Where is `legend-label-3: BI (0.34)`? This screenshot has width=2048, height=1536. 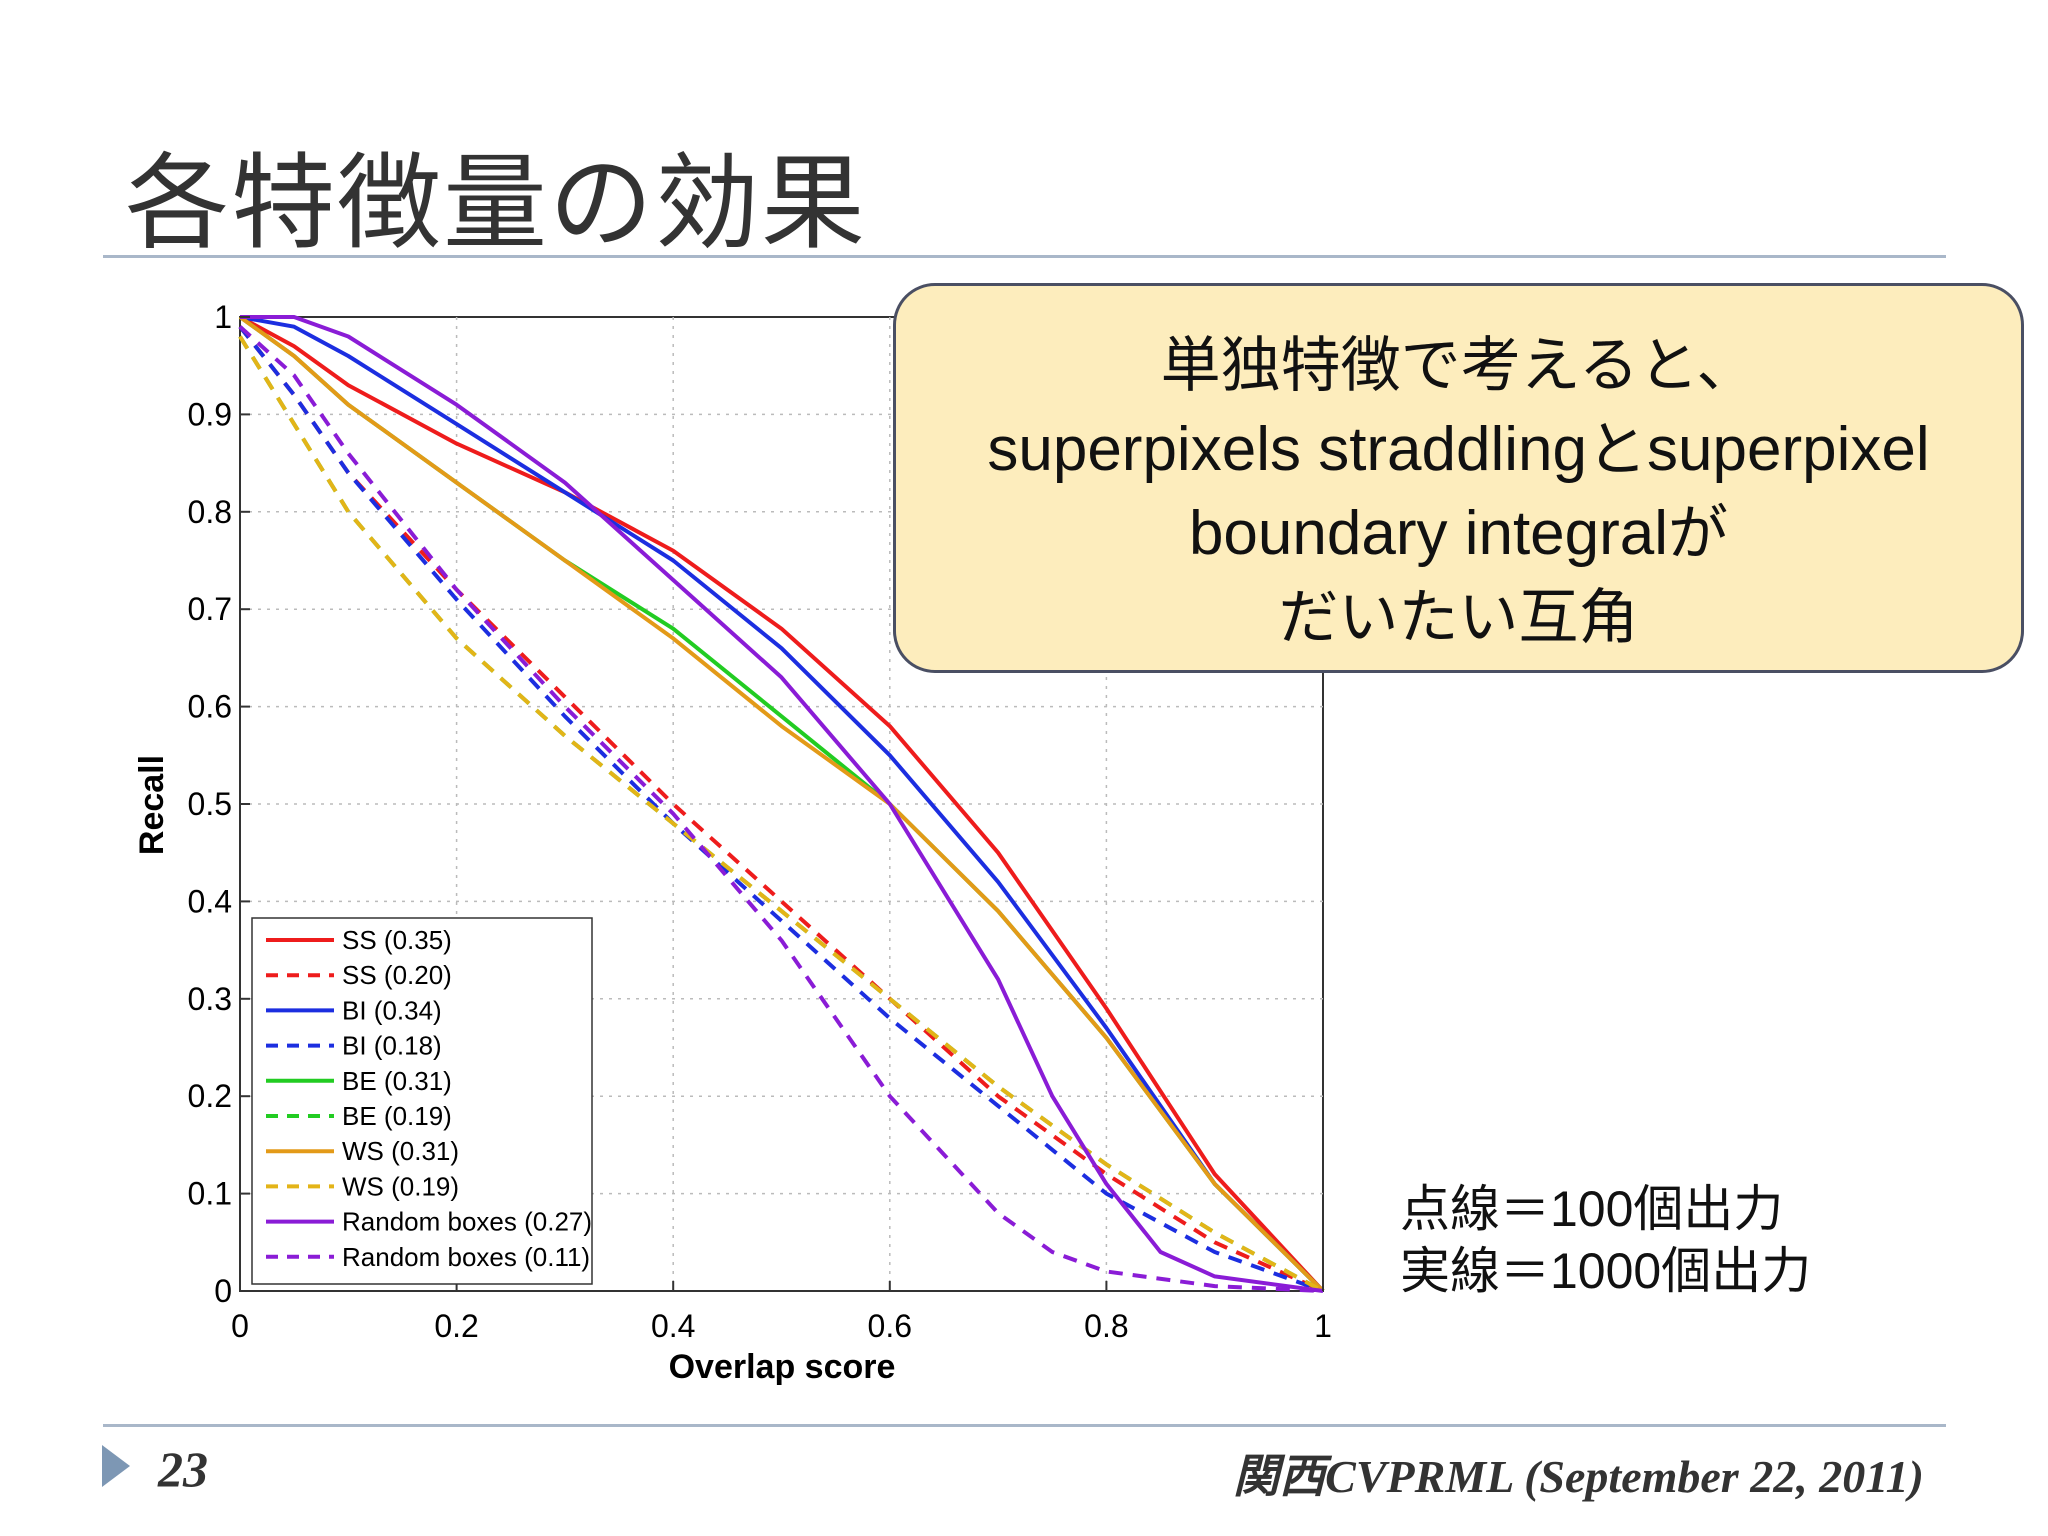
legend-label-3: BI (0.34) is located at coordinates (392, 1010).